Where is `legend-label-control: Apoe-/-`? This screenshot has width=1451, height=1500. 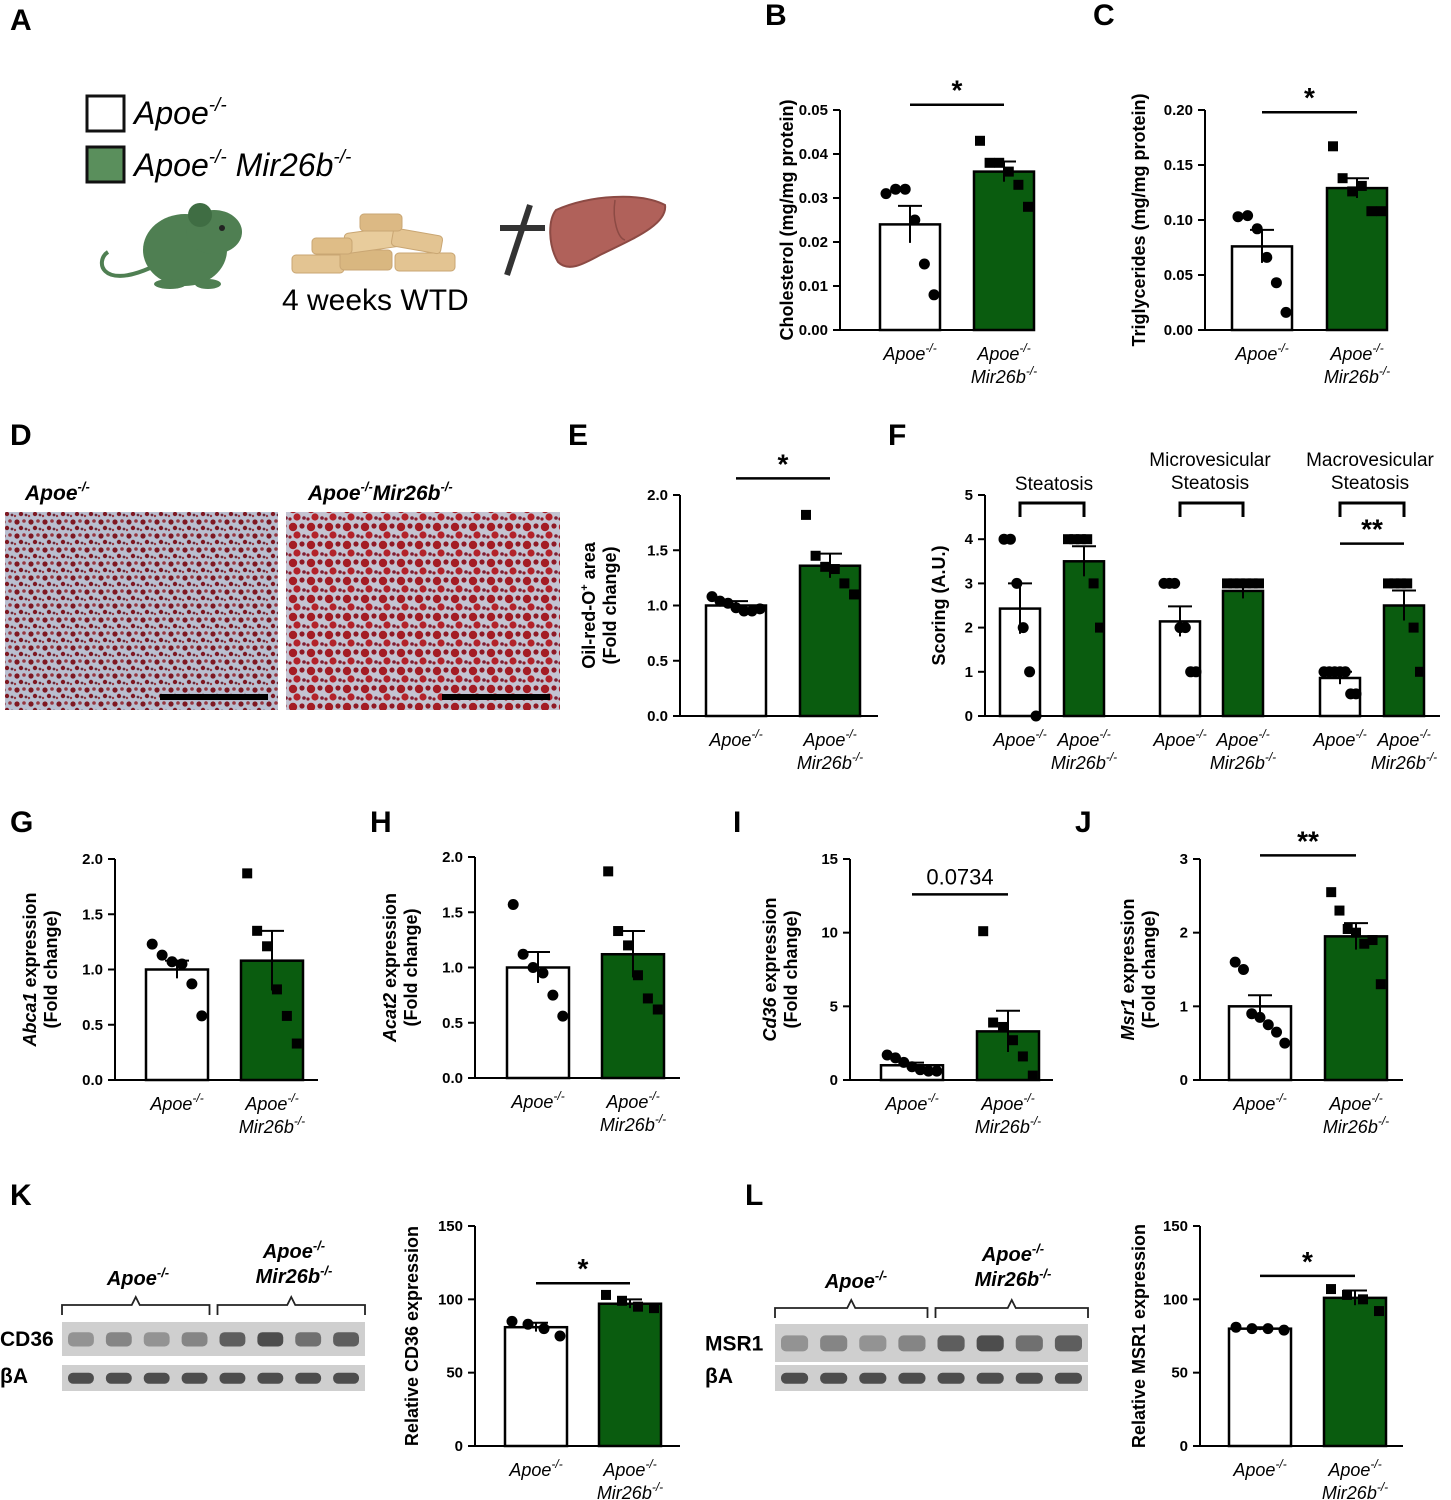 legend-label-control: Apoe-/- is located at coordinates (179, 113).